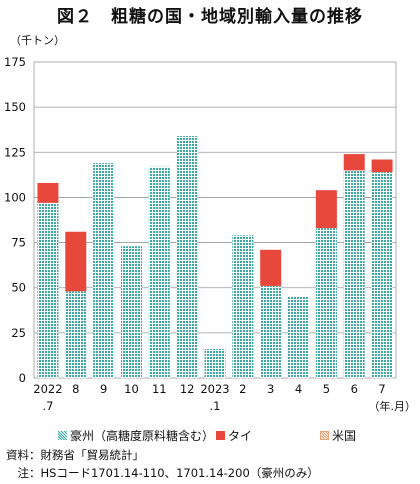 The width and height of the screenshot is (420, 484). What do you see at coordinates (162, 473) in the screenshot?
I see `footnote: 注：HSコード1701.14-110、1701.14-200（豪州のみ）` at bounding box center [162, 473].